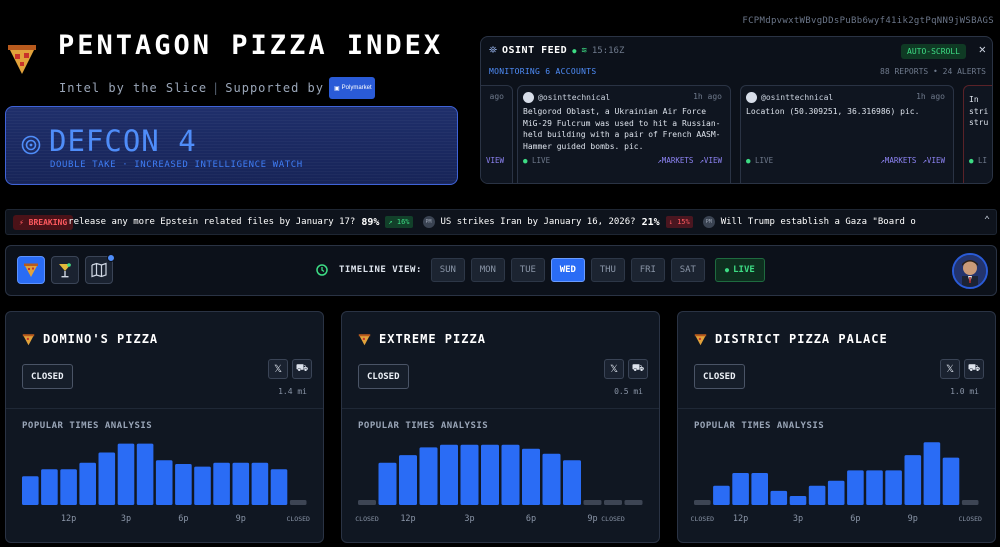  I want to click on post-body: Location (50.309251, 36.316986) pic., so click(833, 111).